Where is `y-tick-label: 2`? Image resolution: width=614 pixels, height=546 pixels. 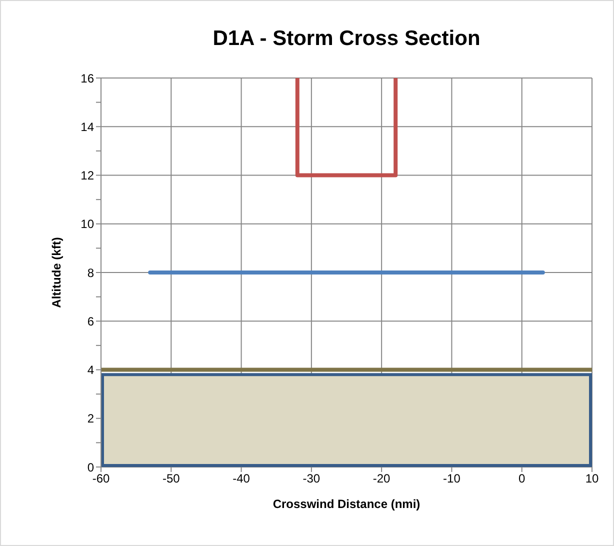 y-tick-label: 2 is located at coordinates (90, 419).